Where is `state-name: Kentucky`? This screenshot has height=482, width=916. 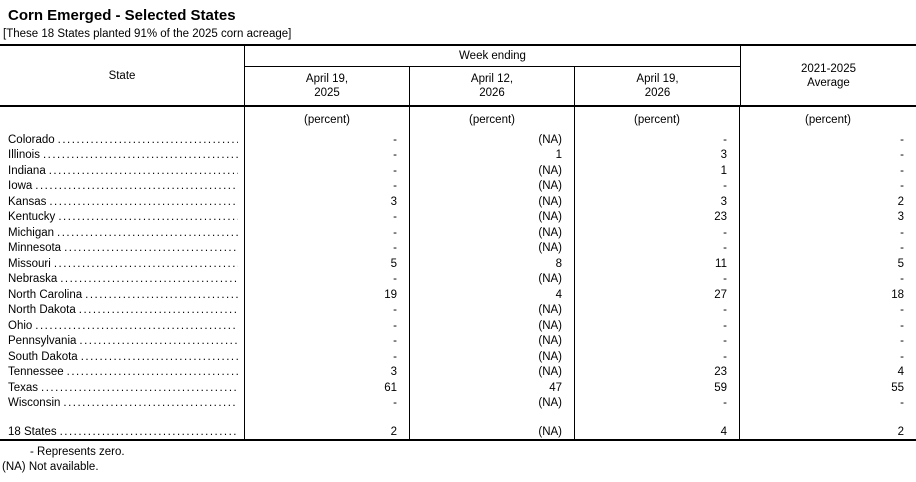 state-name: Kentucky is located at coordinates (32, 217).